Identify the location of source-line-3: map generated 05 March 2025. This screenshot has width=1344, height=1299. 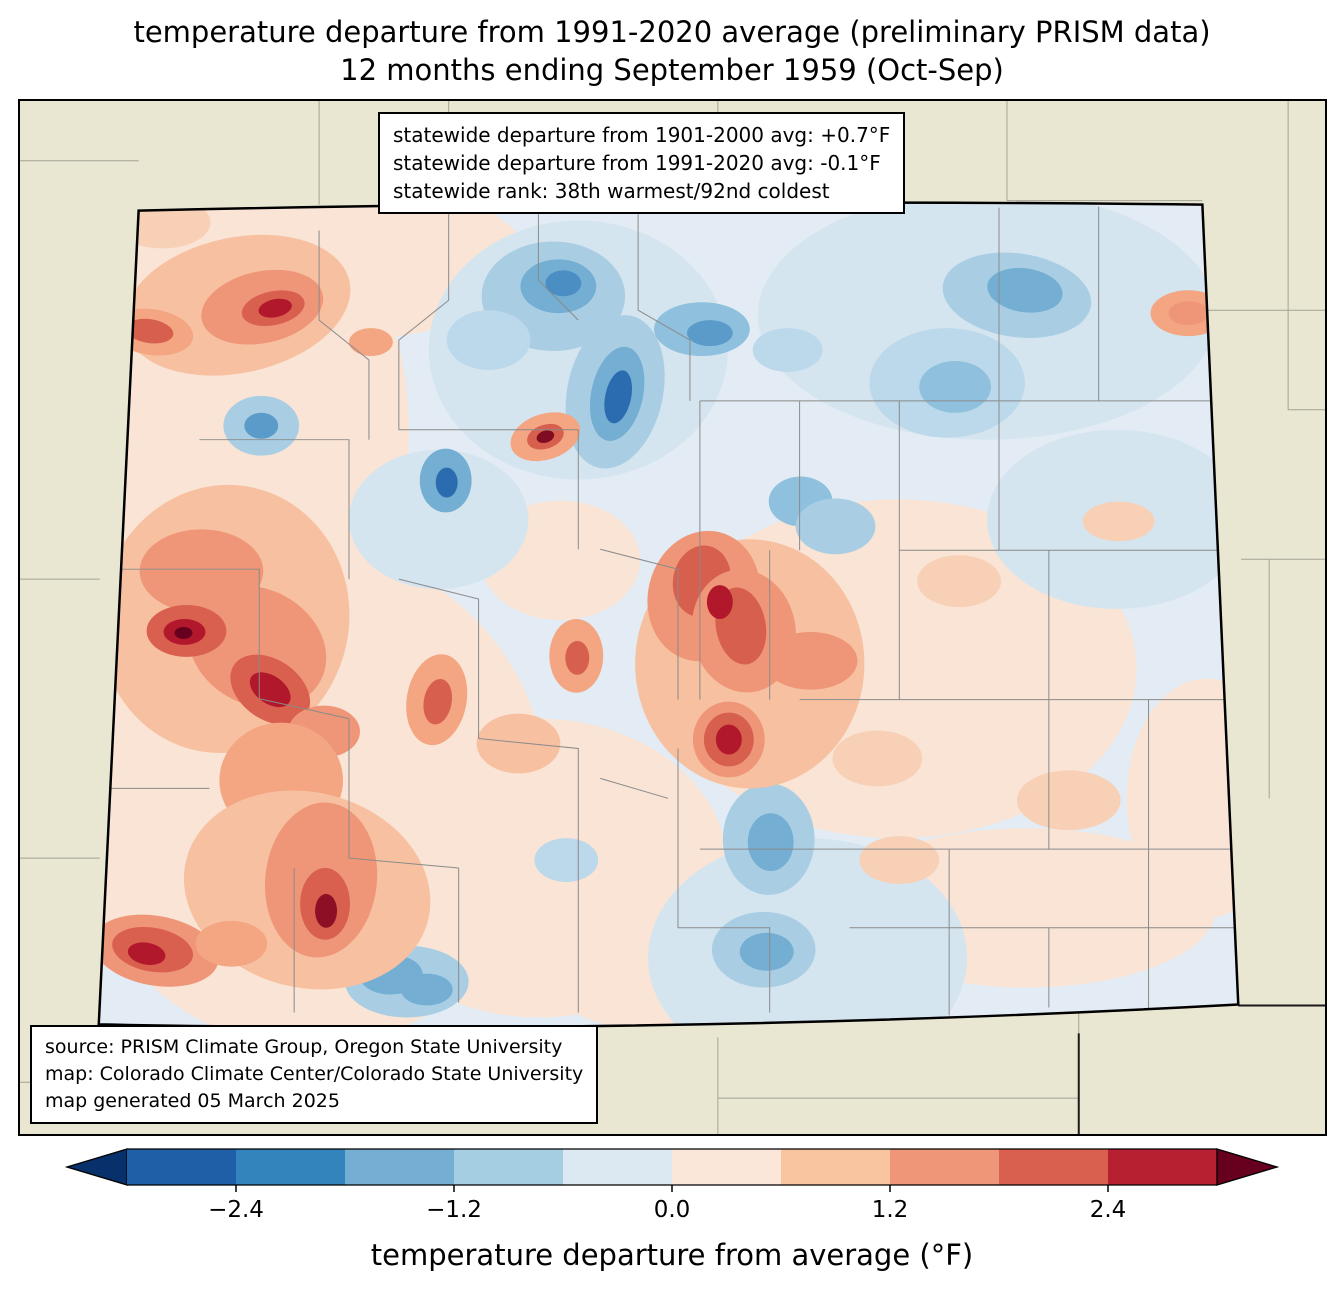
(192, 1101).